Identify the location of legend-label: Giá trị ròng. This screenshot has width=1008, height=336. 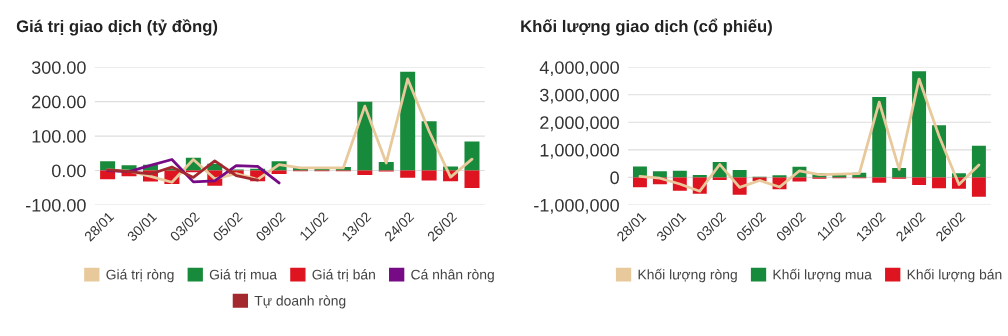
(140, 276).